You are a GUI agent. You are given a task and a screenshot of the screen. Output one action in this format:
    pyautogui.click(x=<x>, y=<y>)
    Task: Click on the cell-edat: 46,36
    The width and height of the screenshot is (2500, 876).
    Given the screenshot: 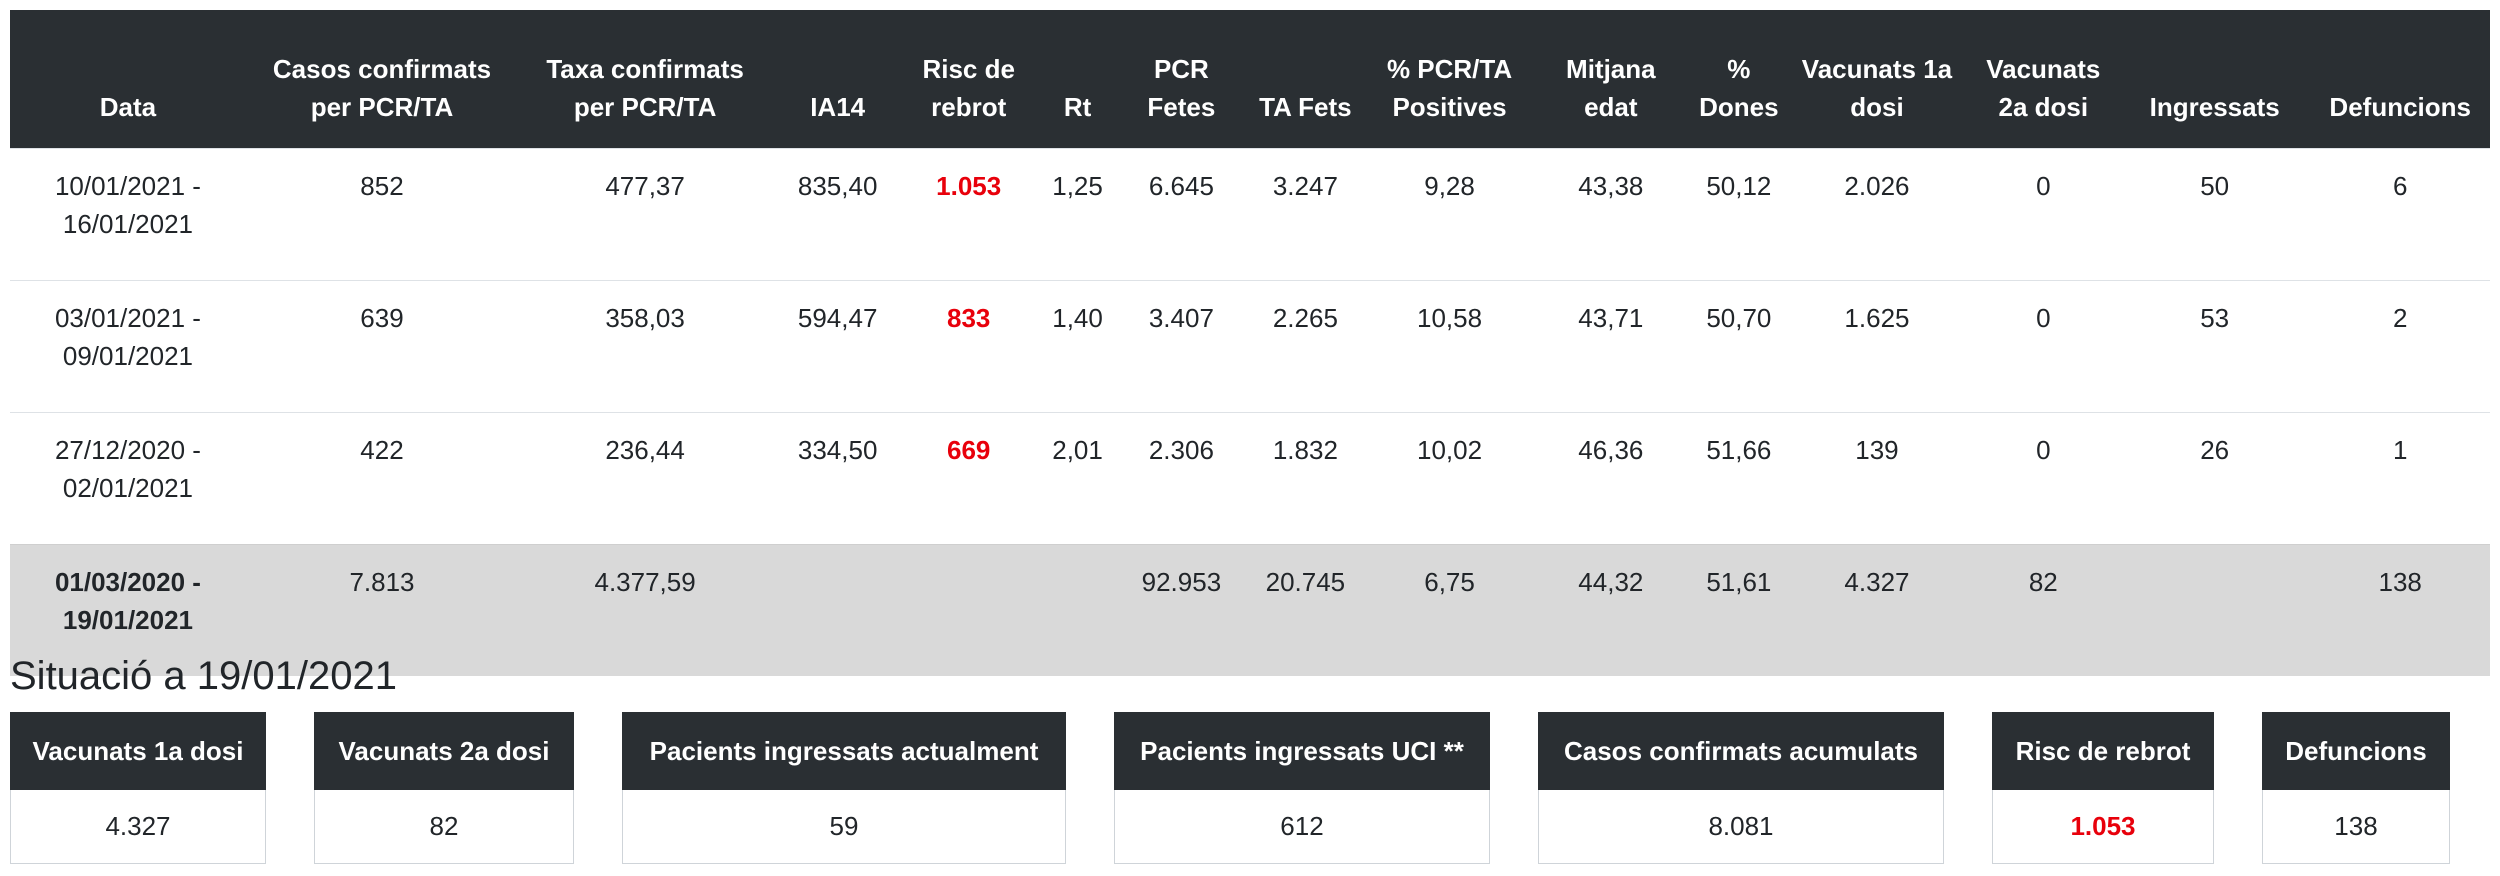 What is the action you would take?
    pyautogui.click(x=1611, y=478)
    